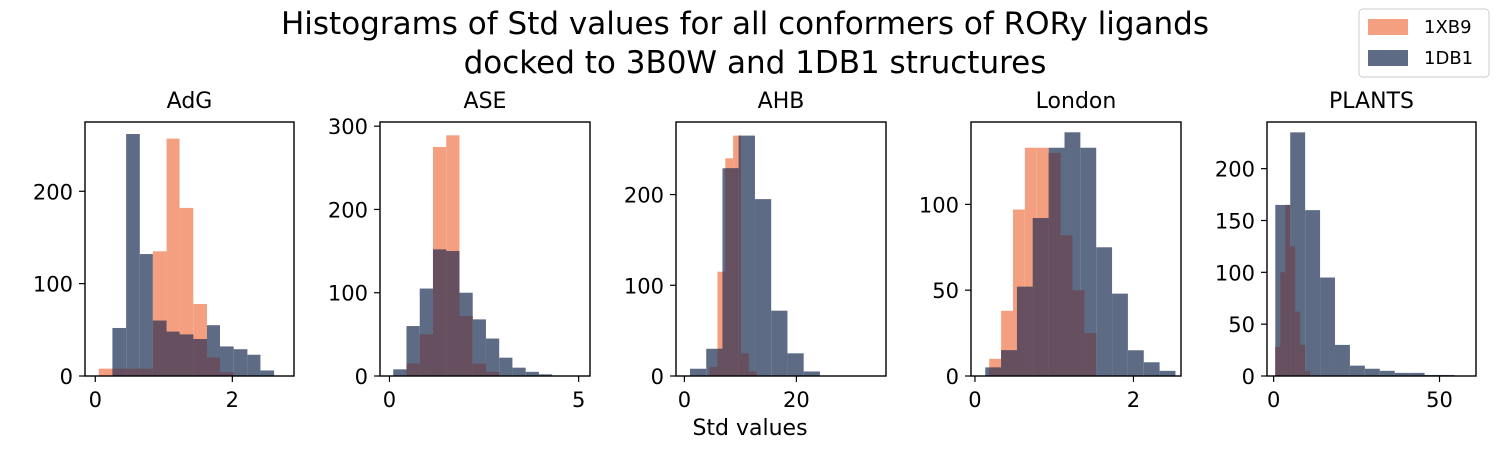 The width and height of the screenshot is (1500, 450). What do you see at coordinates (781, 101) in the screenshot?
I see `panel-title-ahb: AHB` at bounding box center [781, 101].